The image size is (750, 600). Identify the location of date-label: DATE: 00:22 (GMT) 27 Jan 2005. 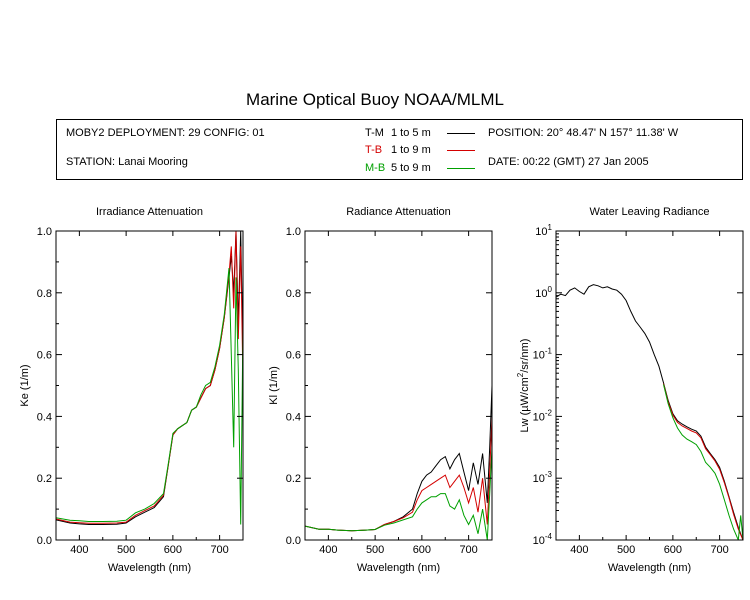
(568, 162).